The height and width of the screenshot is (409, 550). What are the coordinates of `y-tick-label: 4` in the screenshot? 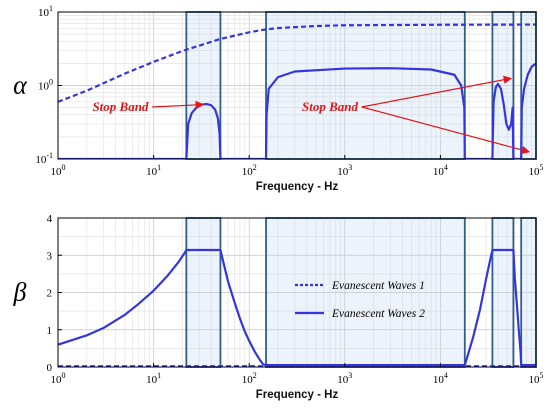 It's located at (50, 219).